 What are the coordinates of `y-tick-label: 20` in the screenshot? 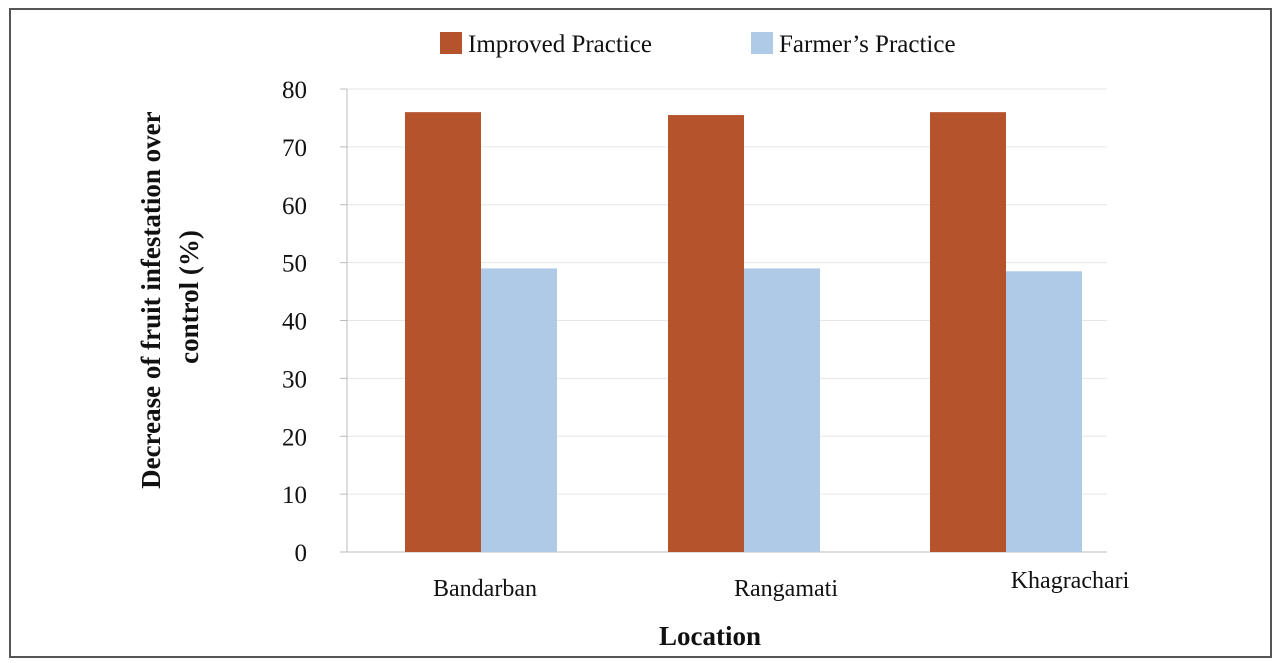 It's located at (294, 437).